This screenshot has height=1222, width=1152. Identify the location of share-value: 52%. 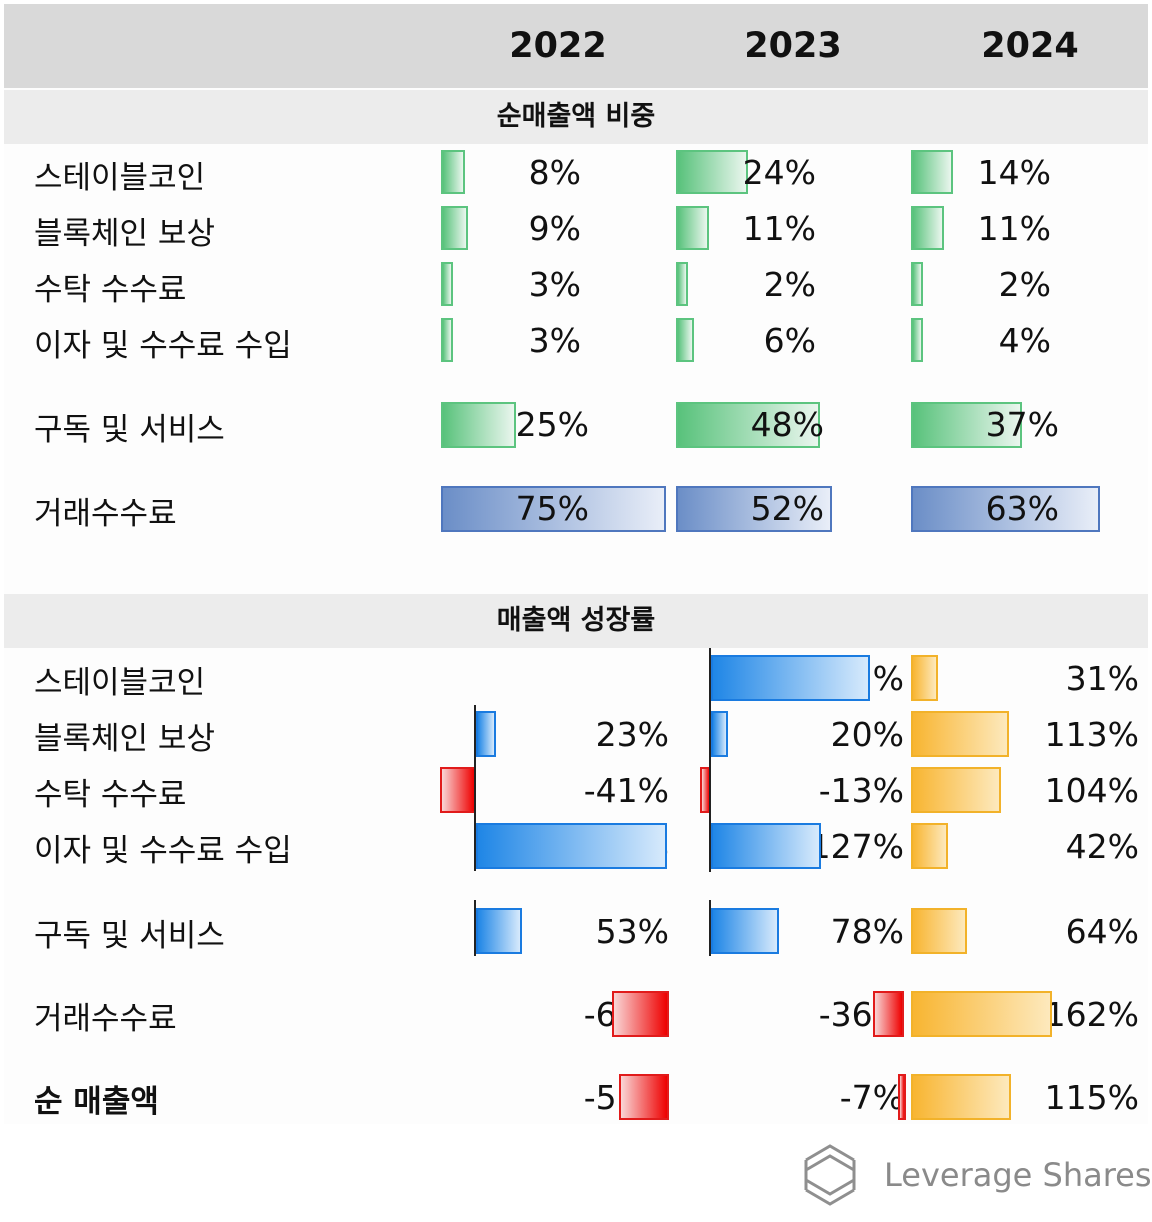
(787, 508).